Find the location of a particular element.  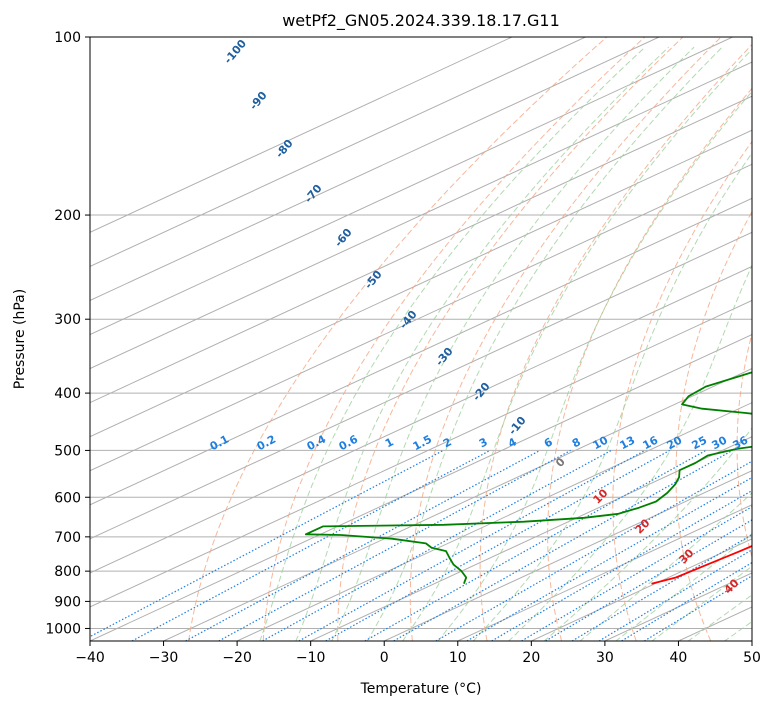

y-axis-label: Pressure (hPa) is located at coordinates (20, 339).